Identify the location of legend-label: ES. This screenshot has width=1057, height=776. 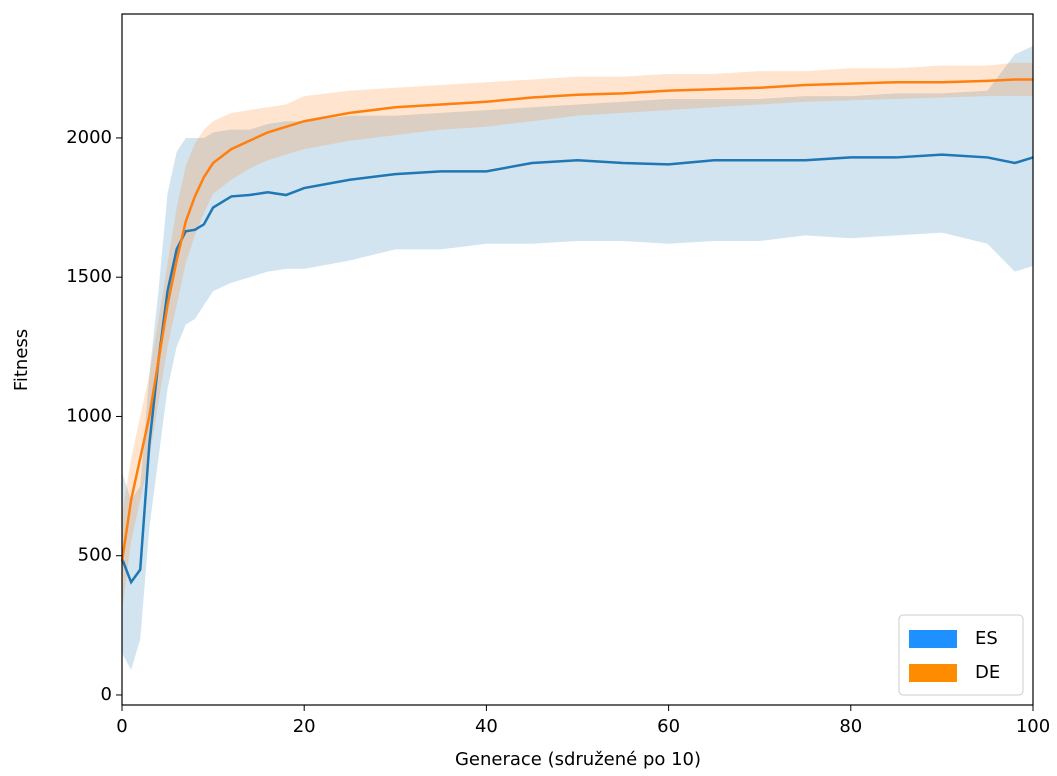
(986, 638).